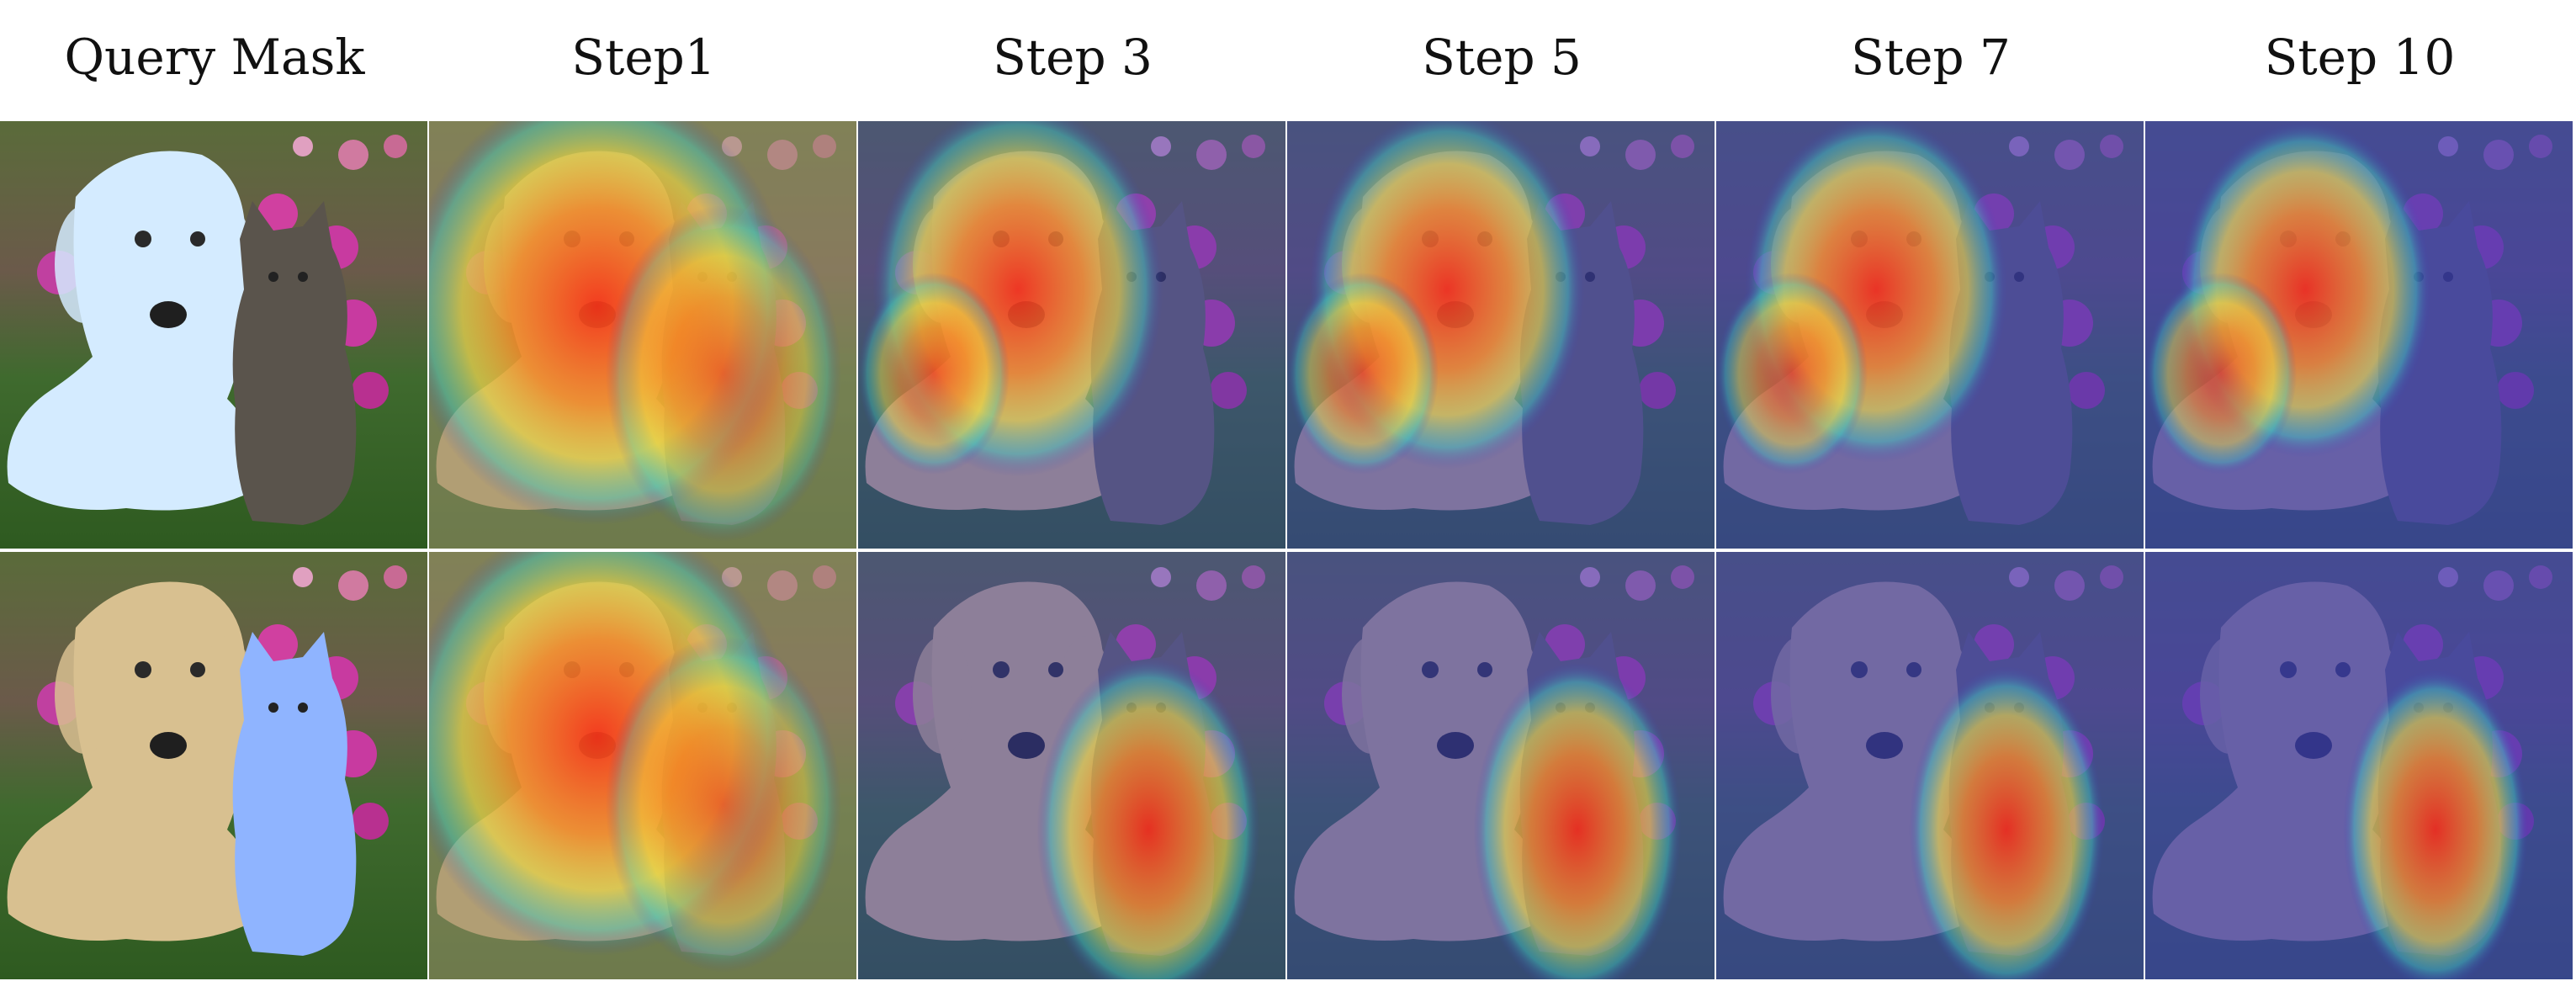 This screenshot has height=981, width=2576. I want to click on attention-map-dog-step5, so click(1501, 335).